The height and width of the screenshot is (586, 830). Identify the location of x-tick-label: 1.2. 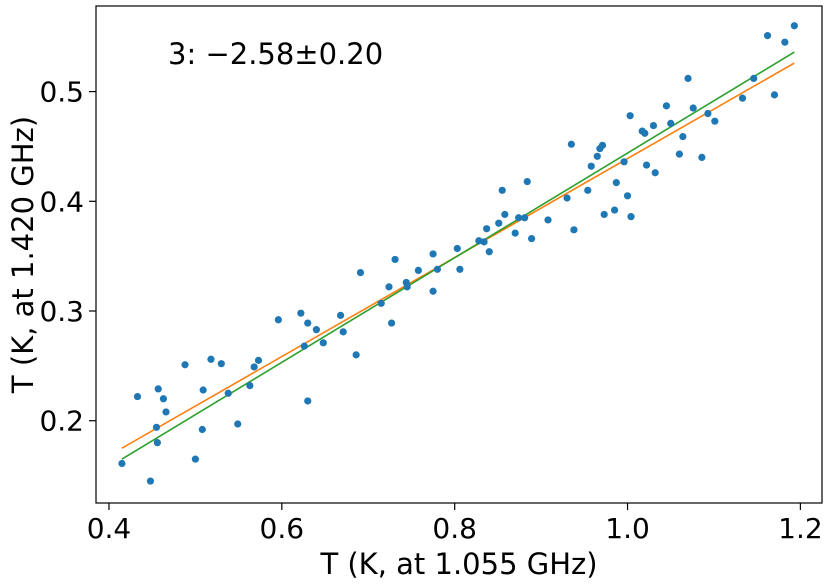
(800, 528).